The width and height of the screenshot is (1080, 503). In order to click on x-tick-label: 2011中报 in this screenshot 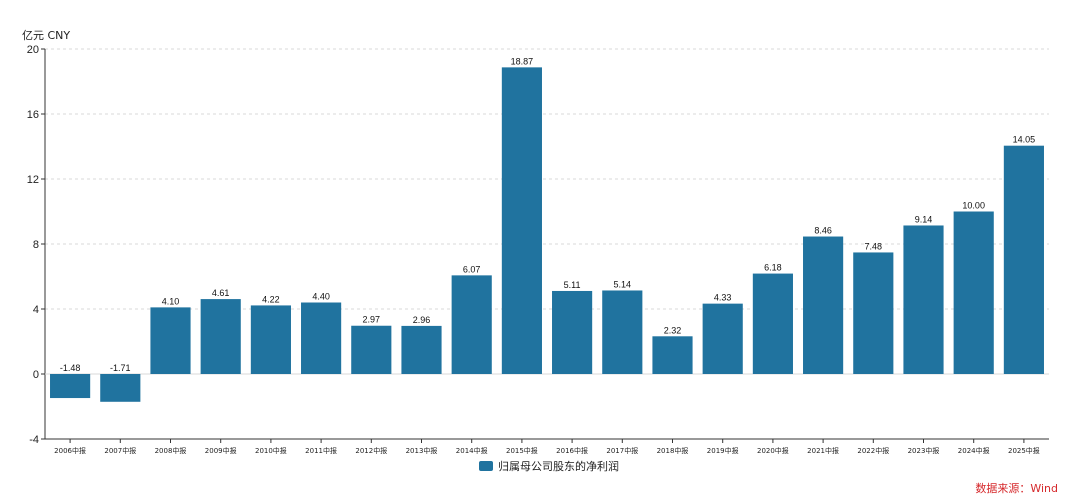, I will do `click(321, 450)`.